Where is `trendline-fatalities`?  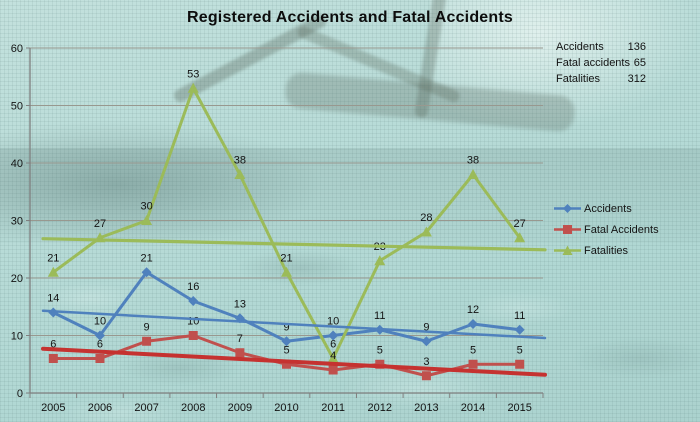 trendline-fatalities is located at coordinates (294, 244).